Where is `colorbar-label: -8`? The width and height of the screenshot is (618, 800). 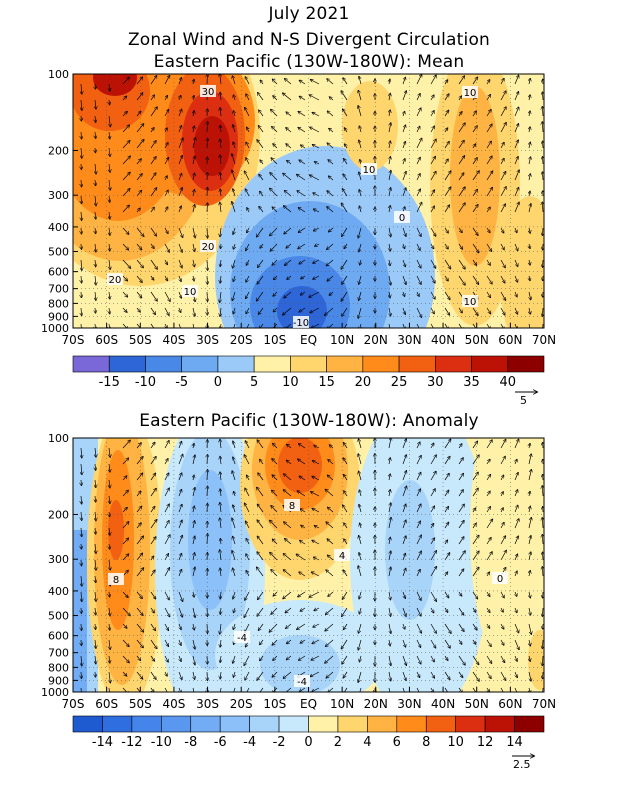 colorbar-label: -8 is located at coordinates (190, 742).